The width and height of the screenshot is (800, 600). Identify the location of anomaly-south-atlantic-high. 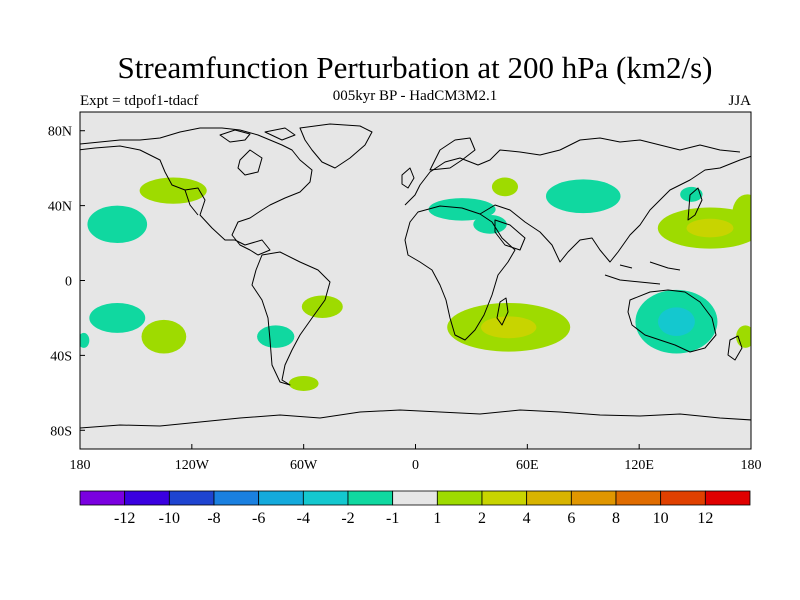
(322, 306).